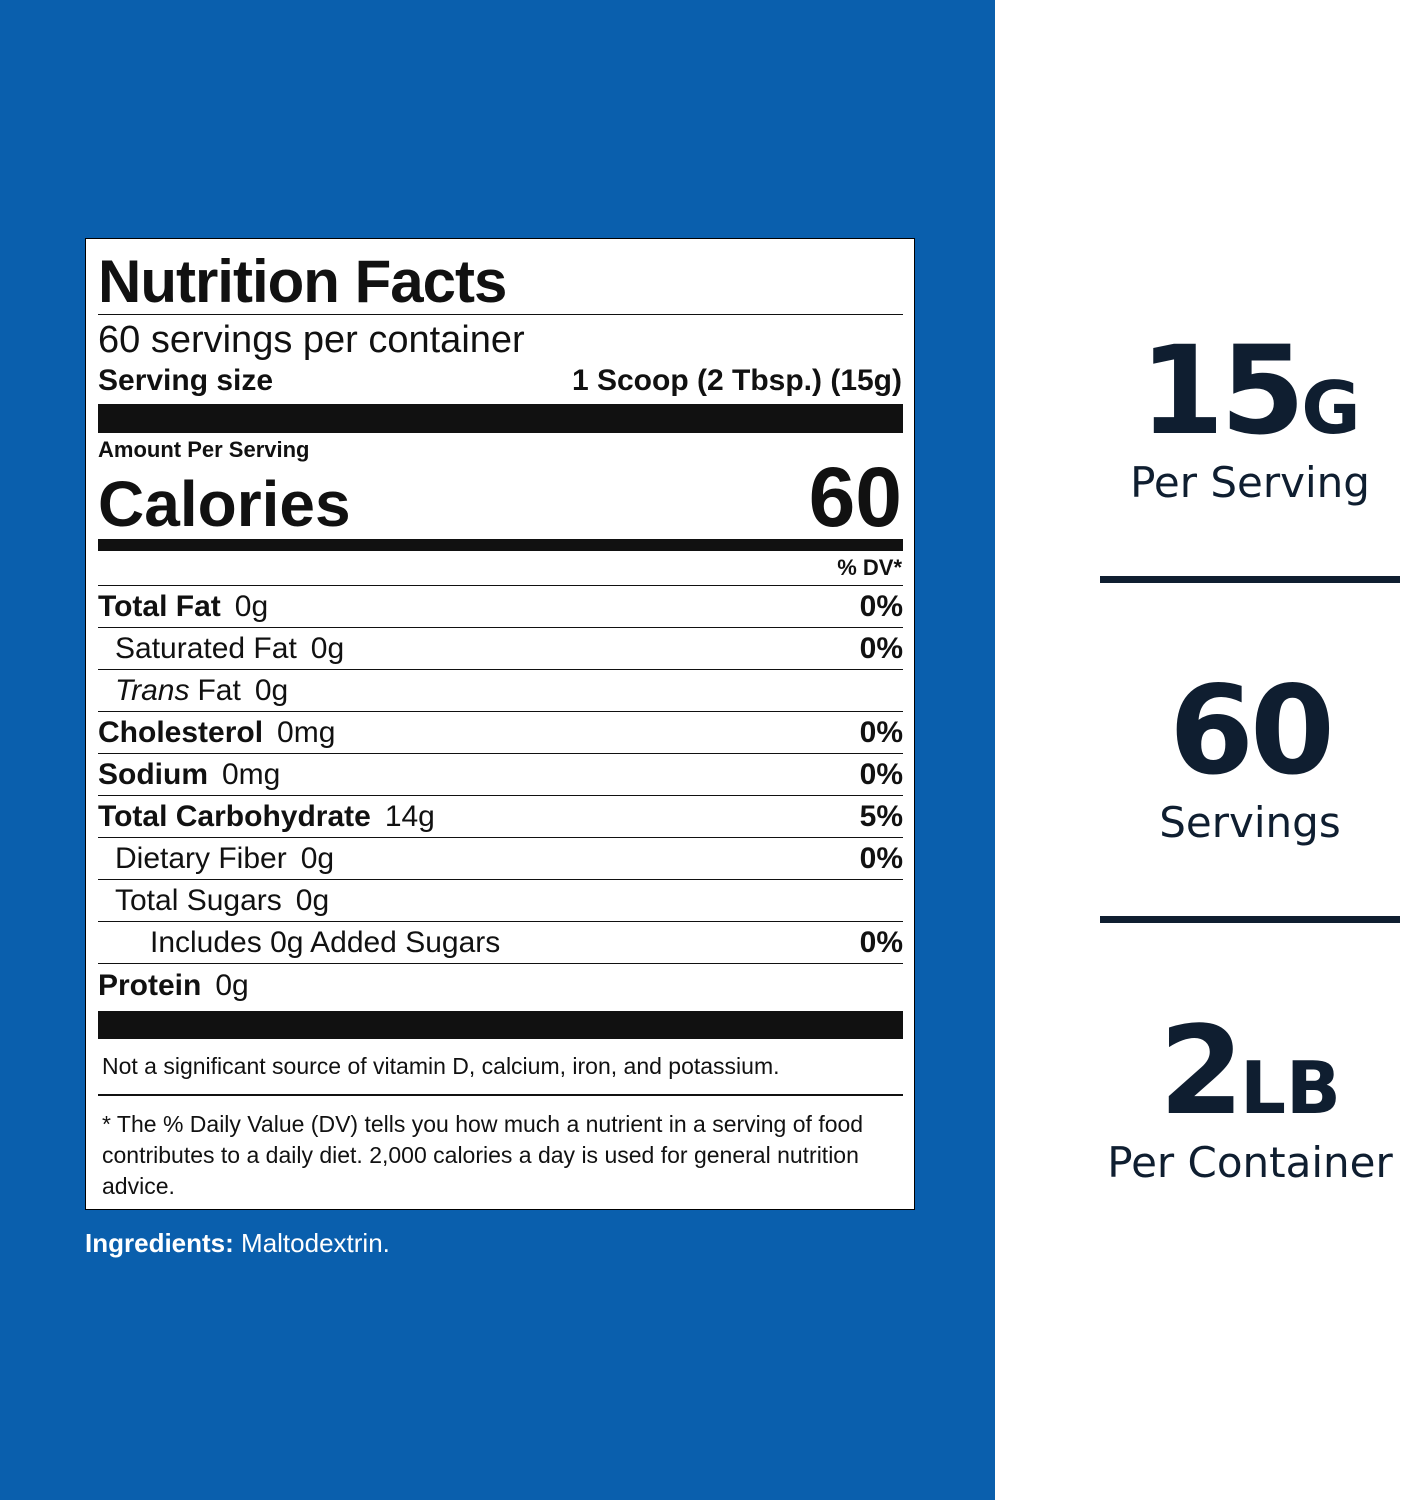 This screenshot has width=1418, height=1500. What do you see at coordinates (500, 733) in the screenshot?
I see `nutrient-row: Cholesterol 0mg 0%` at bounding box center [500, 733].